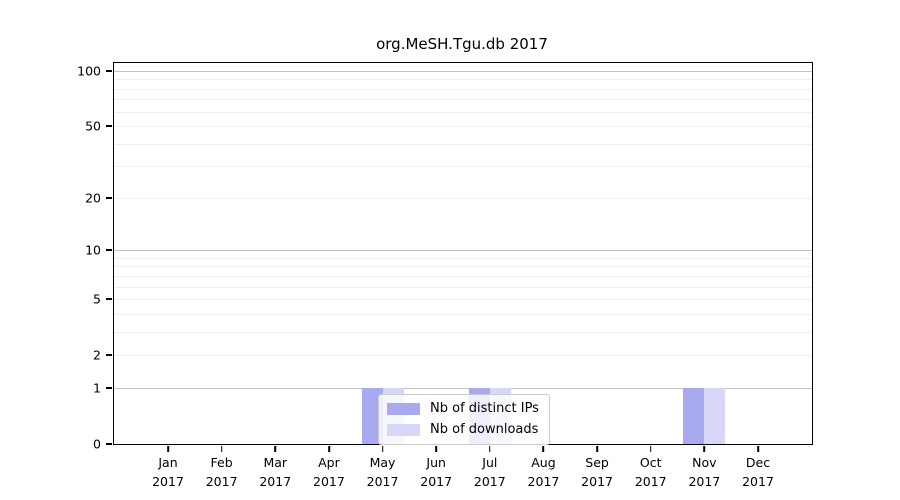  I want to click on x-tick-dec, so click(758, 448).